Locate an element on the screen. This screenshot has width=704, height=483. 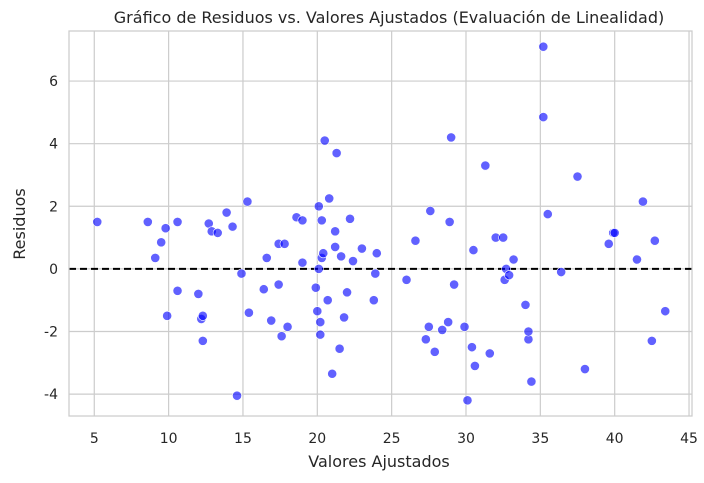
x-tick-labels: 5 10 15 20 25 30 35 40 45 is located at coordinates (394, 439).